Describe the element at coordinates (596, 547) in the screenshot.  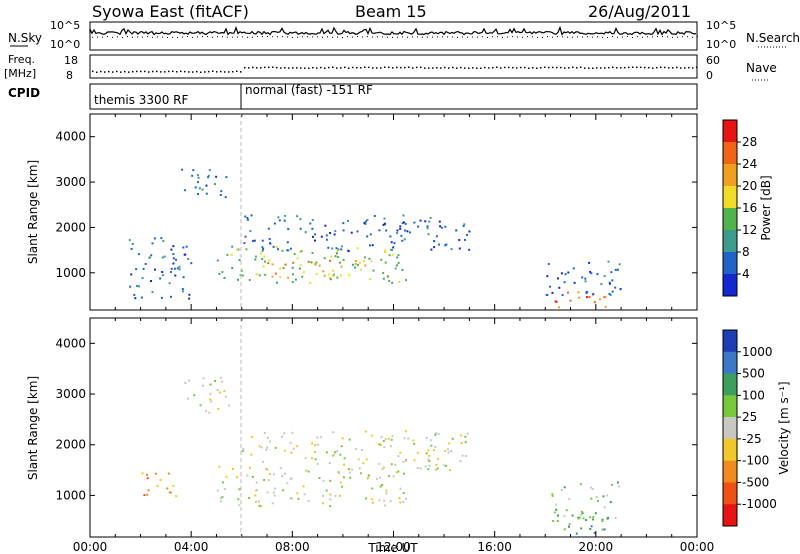
I see `x-tick-label: 20:00` at that location.